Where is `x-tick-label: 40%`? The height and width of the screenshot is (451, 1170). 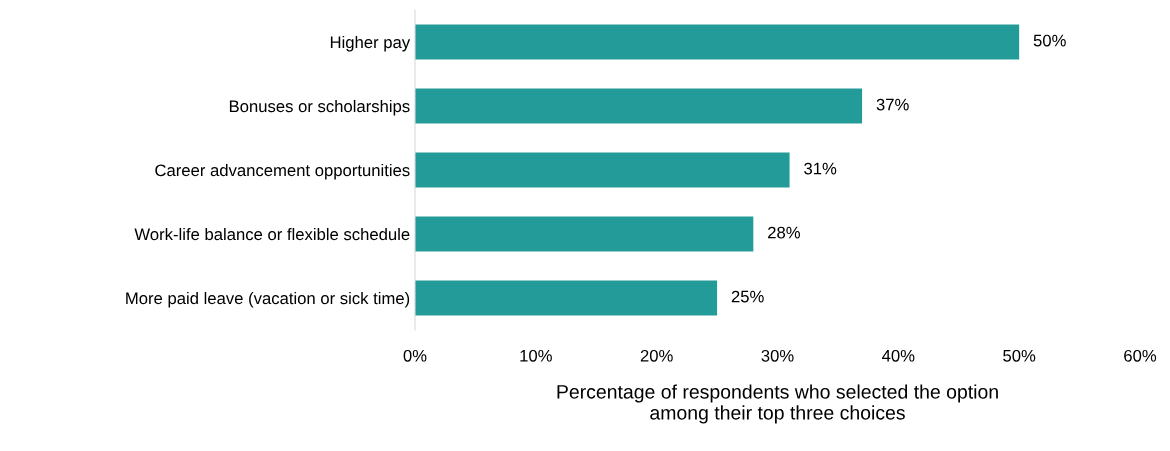
x-tick-label: 40% is located at coordinates (898, 355).